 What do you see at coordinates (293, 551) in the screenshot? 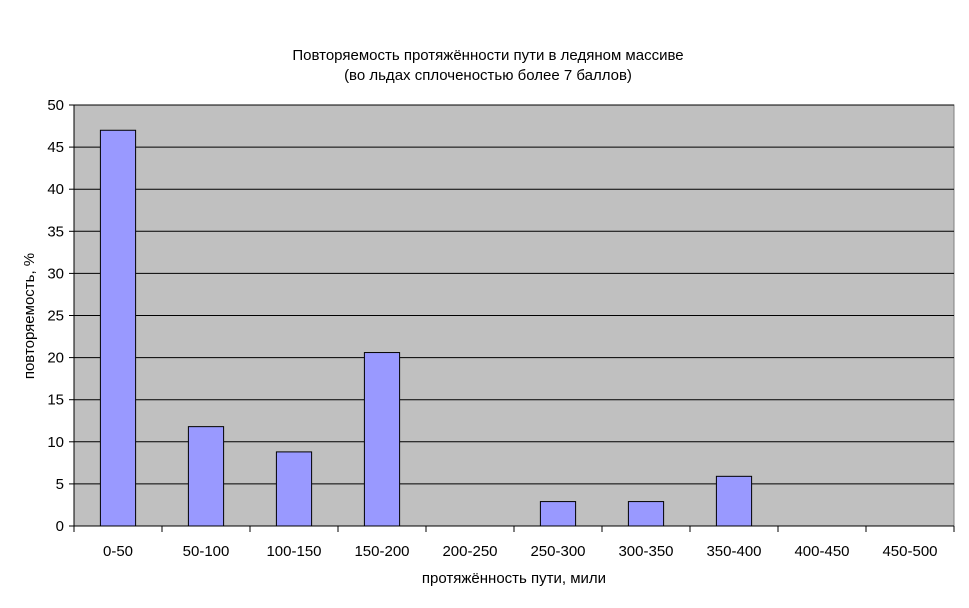
I see `x-tick-label: 100-150` at bounding box center [293, 551].